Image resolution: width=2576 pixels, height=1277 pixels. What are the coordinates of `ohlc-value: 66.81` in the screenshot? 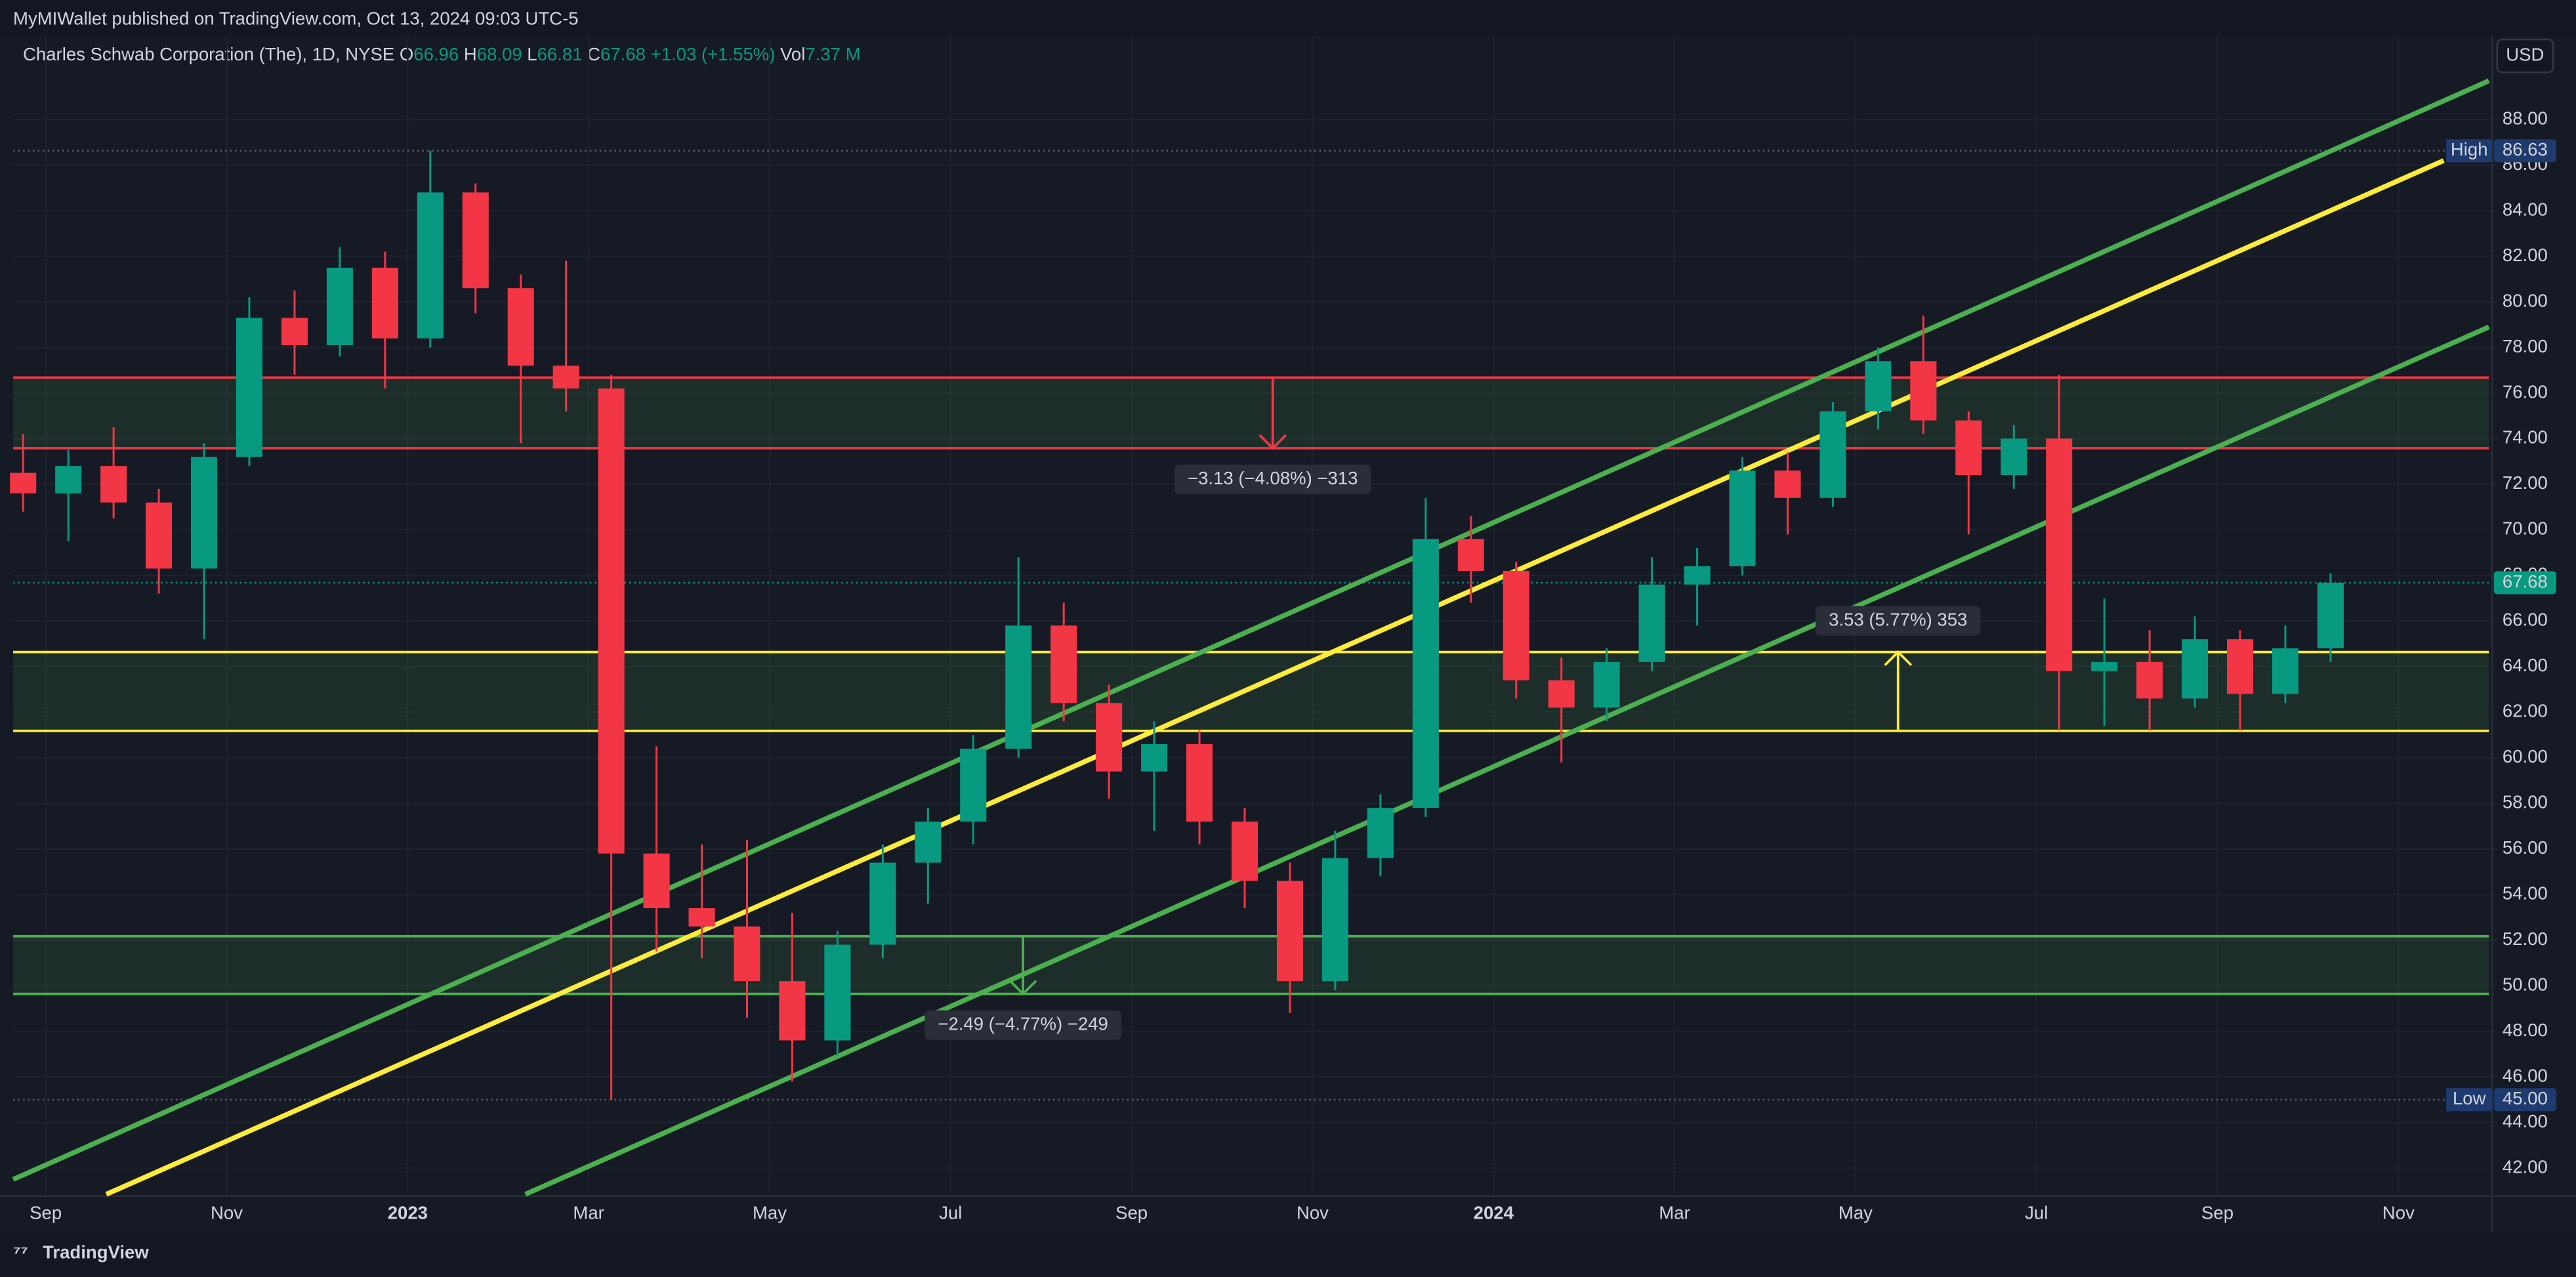 It's located at (560, 54).